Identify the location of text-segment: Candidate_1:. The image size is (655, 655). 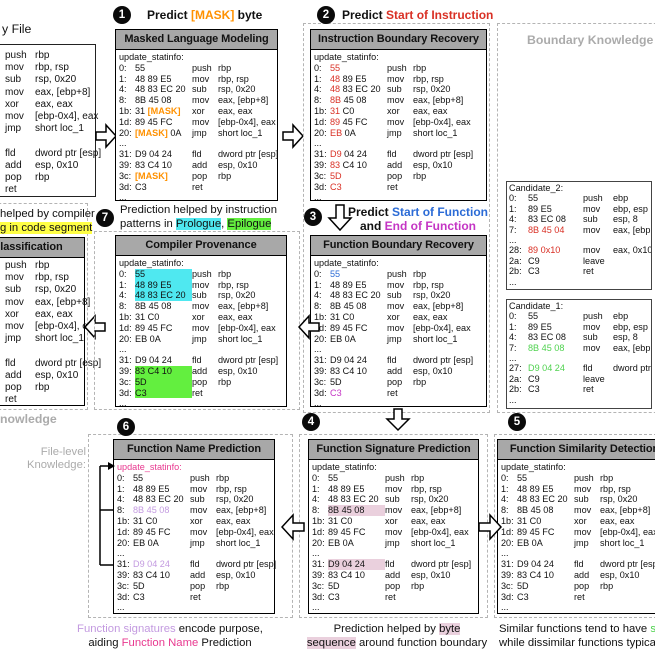
(536, 306).